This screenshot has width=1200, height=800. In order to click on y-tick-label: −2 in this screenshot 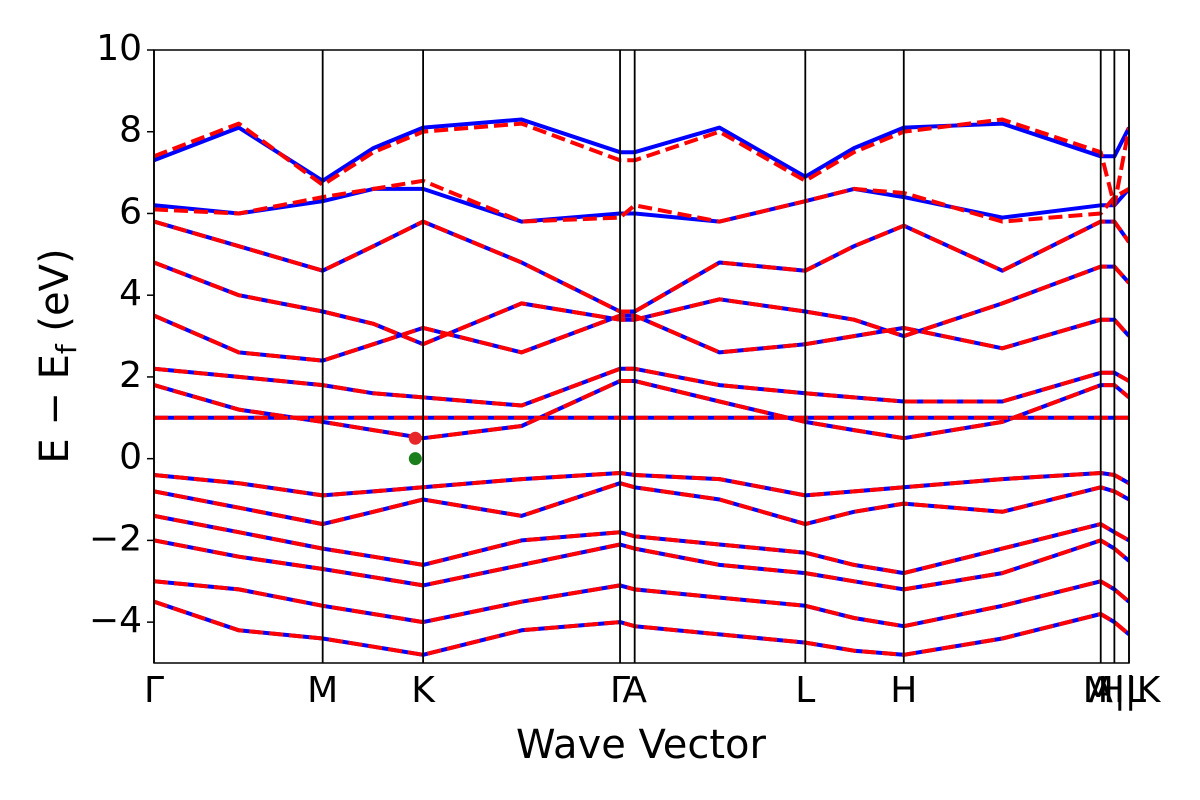, I will do `click(115, 538)`.